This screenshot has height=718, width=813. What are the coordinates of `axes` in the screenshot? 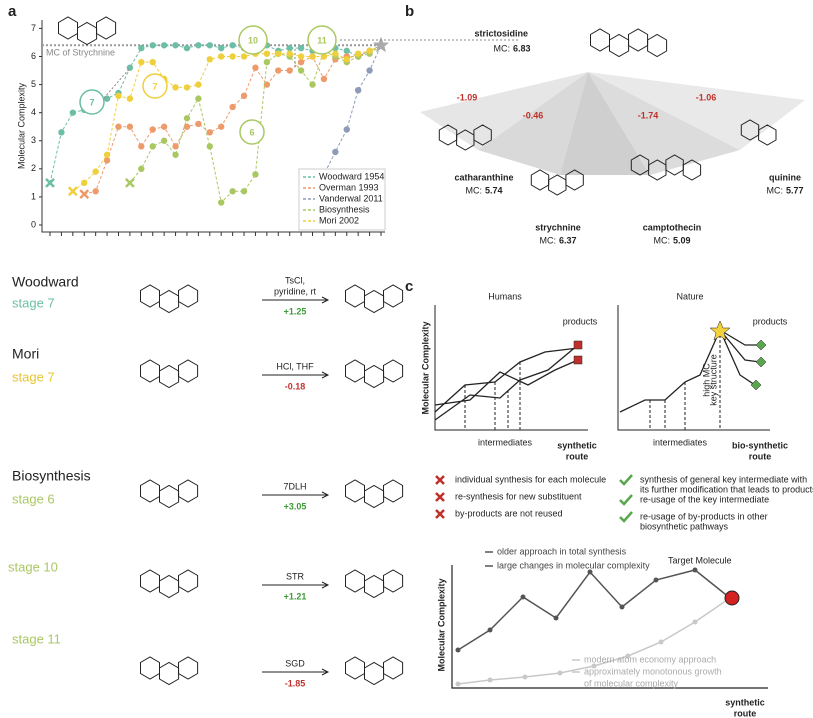 It's located at (693, 368).